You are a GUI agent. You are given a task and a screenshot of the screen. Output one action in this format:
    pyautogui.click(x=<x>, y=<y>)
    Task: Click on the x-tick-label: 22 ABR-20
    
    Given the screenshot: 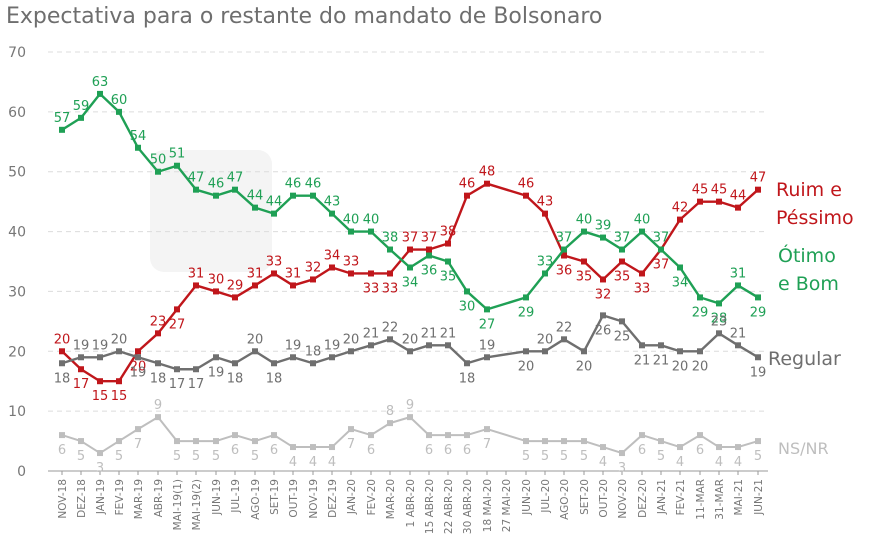 What is the action you would take?
    pyautogui.click(x=449, y=506)
    